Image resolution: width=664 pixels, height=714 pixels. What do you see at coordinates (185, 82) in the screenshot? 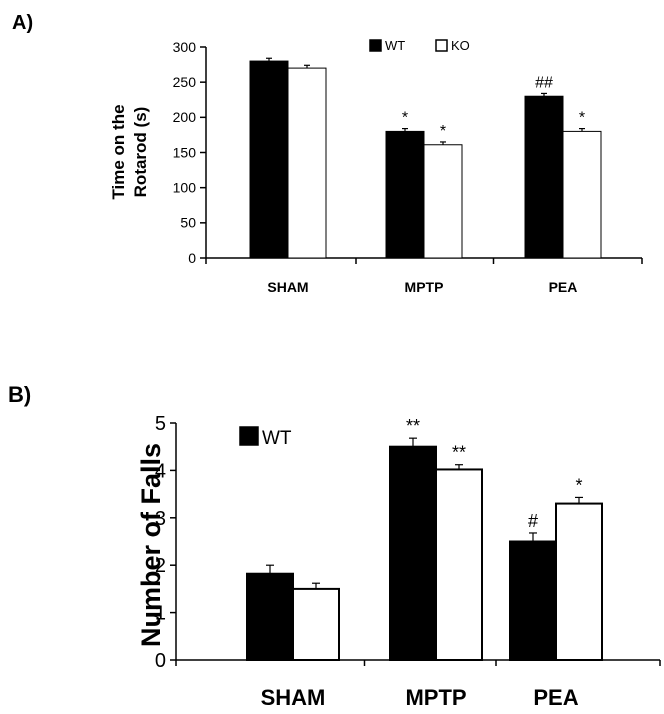
I see `c1-y-tick-label: 250` at bounding box center [185, 82].